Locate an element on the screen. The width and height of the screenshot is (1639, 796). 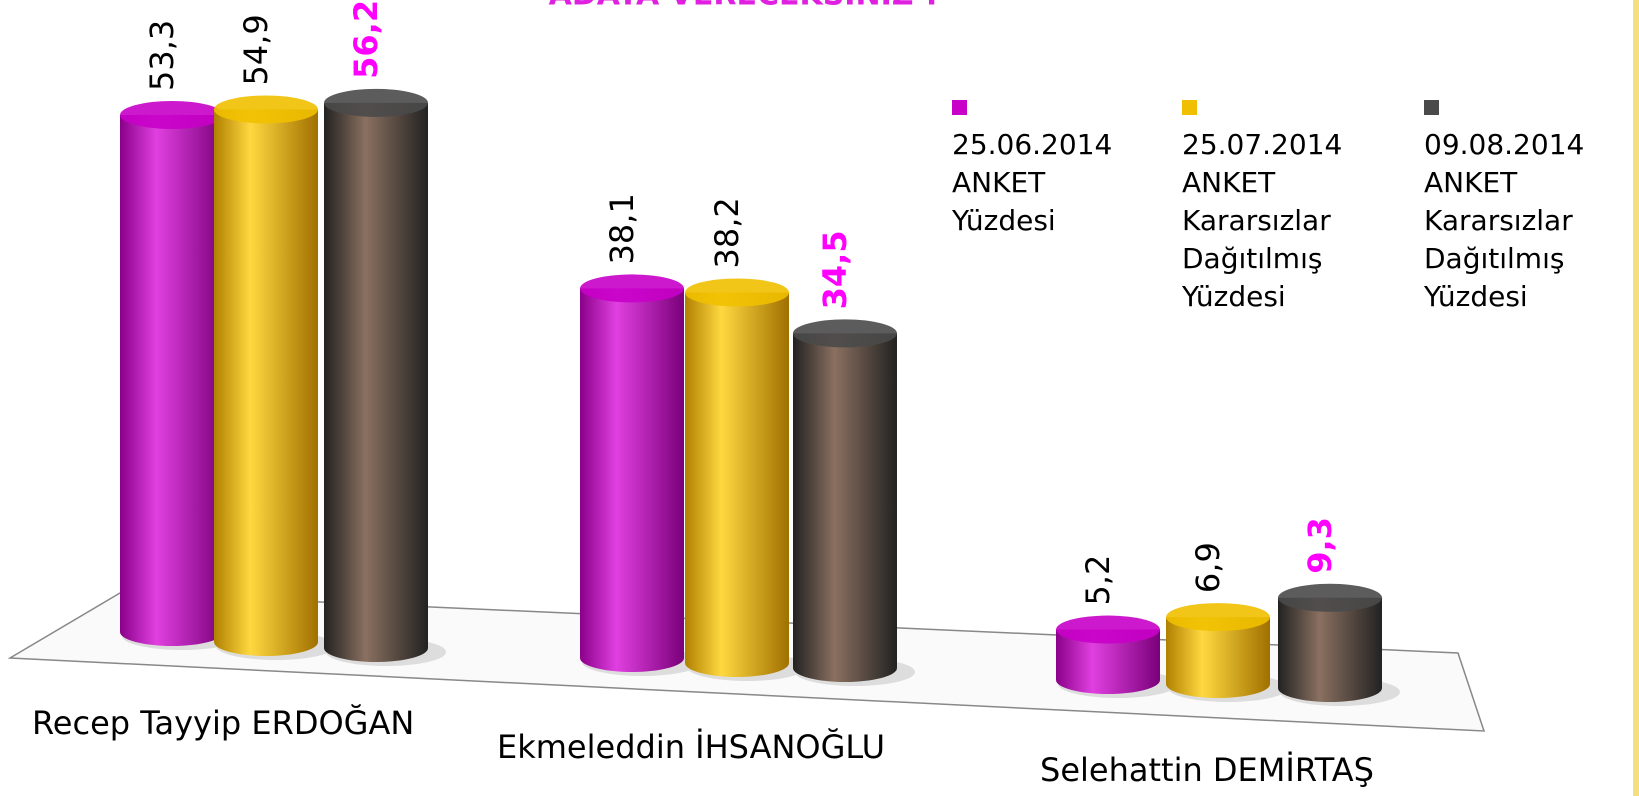
value-label: 56,2 is located at coordinates (366, 39).